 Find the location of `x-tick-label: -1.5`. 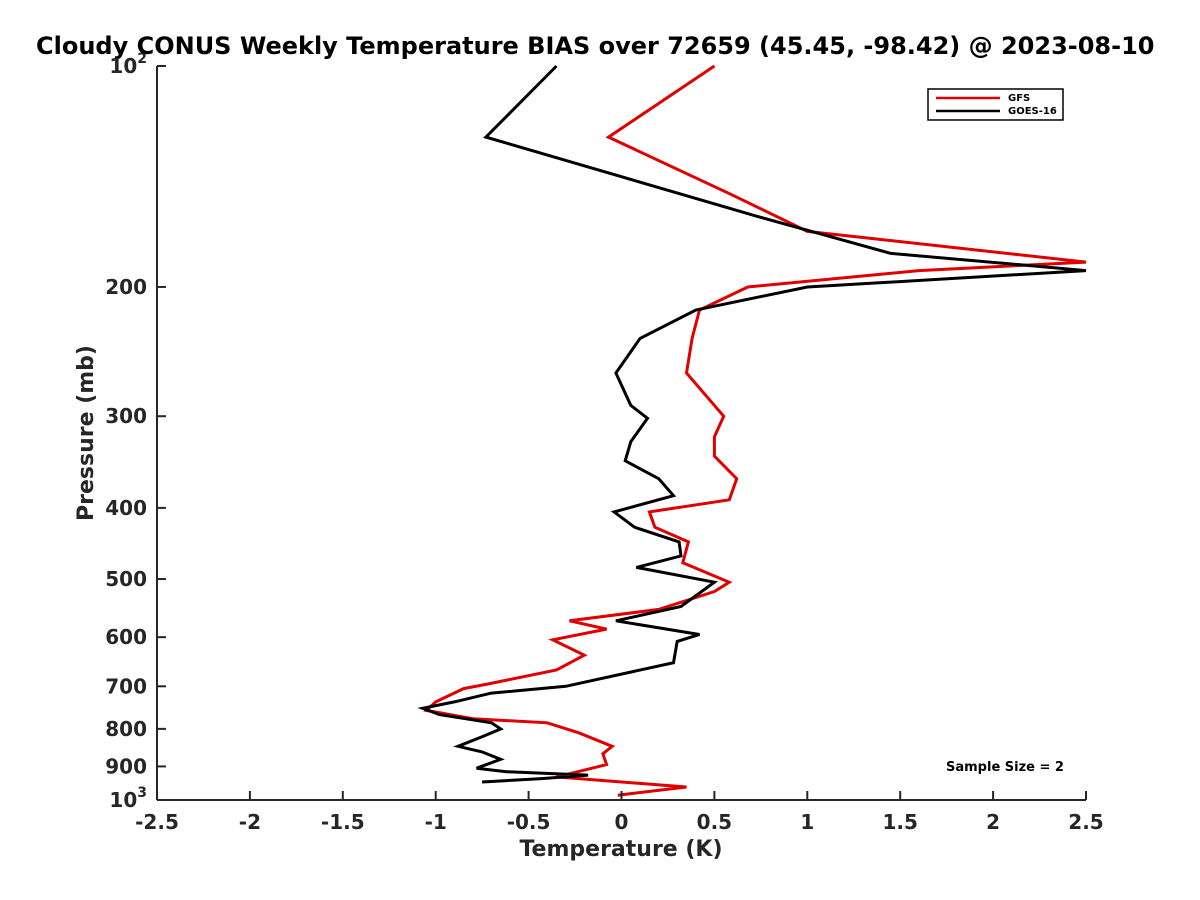

x-tick-label: -1.5 is located at coordinates (343, 822).